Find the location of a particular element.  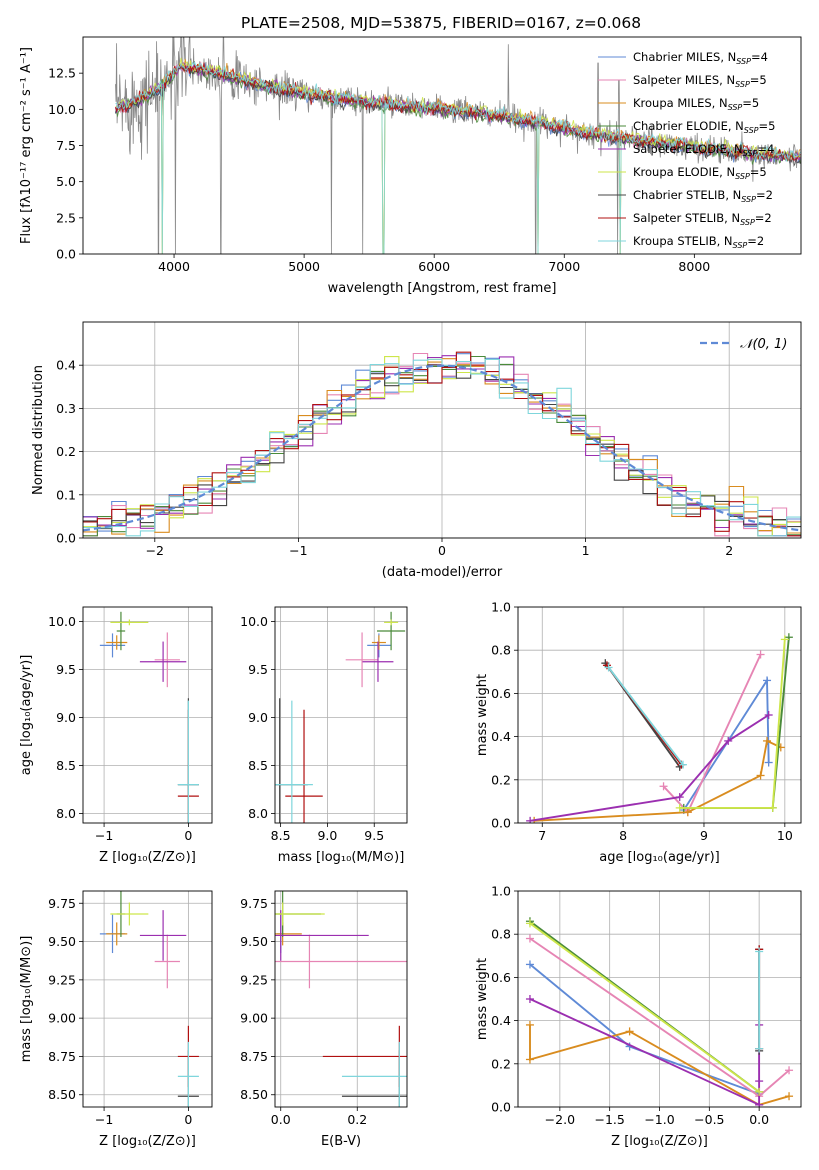

mass_vs_z-ytick-label: 8.50 is located at coordinates (62, 1094).